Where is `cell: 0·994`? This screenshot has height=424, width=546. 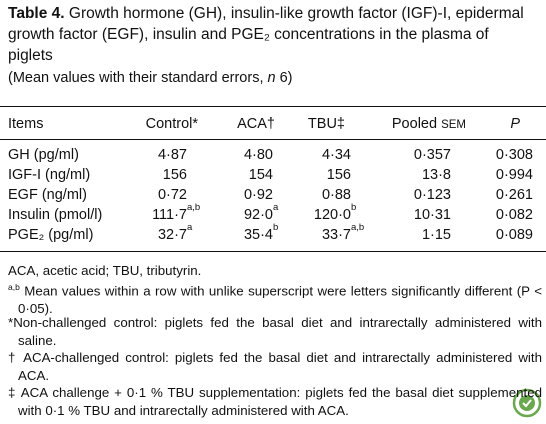 cell: 0·994 is located at coordinates (514, 175).